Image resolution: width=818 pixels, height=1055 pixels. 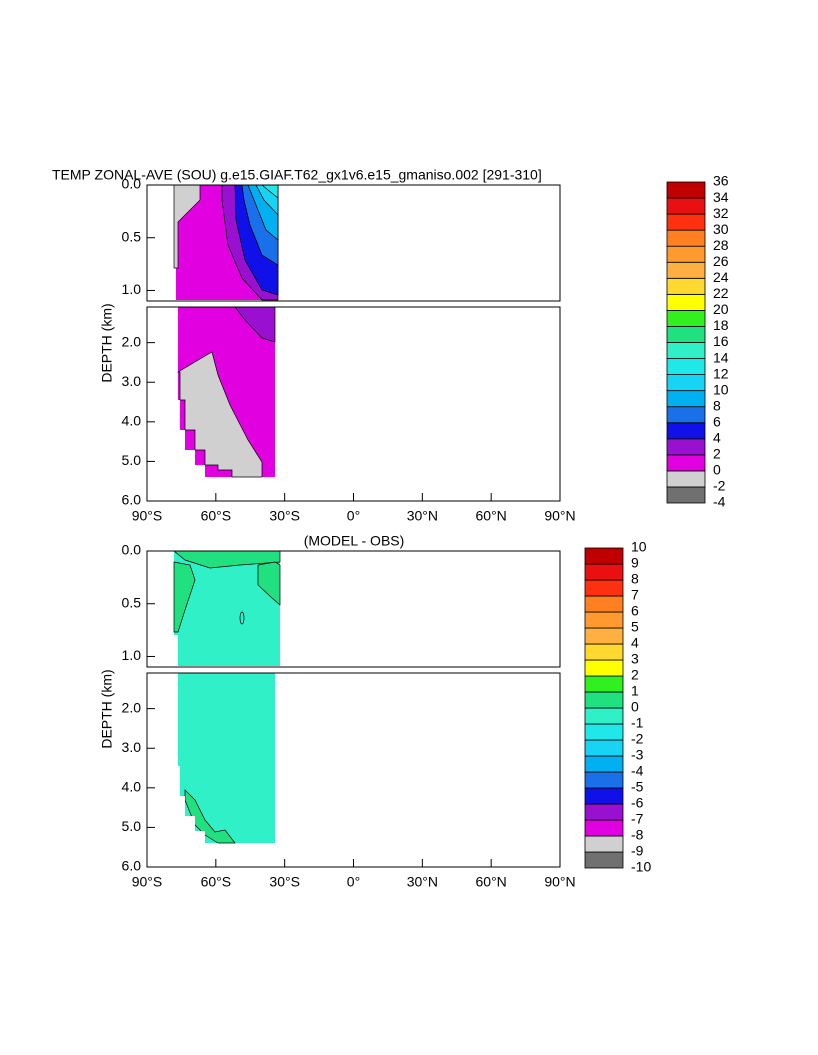 I want to click on colorbar-label: 5, so click(x=635, y=627).